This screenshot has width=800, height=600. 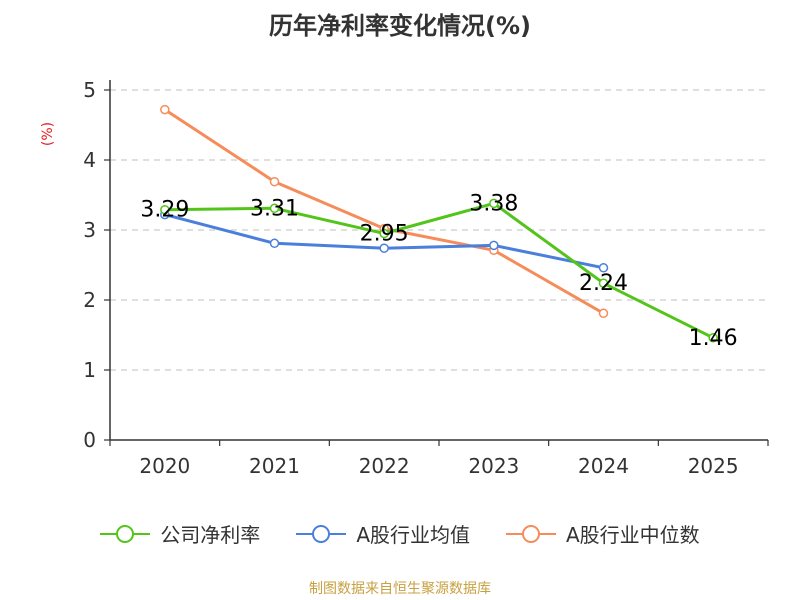 What do you see at coordinates (164, 466) in the screenshot?
I see `x-tick-label: 2020` at bounding box center [164, 466].